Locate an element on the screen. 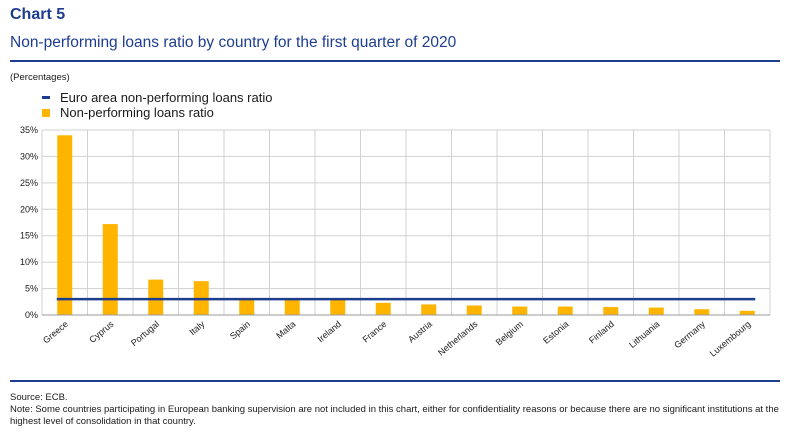 This screenshot has width=800, height=448. y-tick-label: 5% is located at coordinates (31, 289).